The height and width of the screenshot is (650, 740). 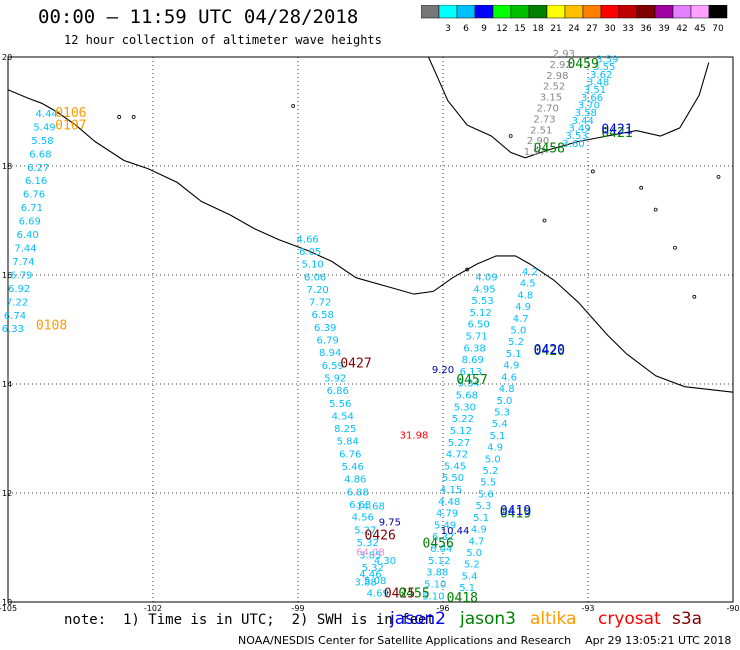 I want to click on swh-value: 6.39, so click(x=325, y=328).